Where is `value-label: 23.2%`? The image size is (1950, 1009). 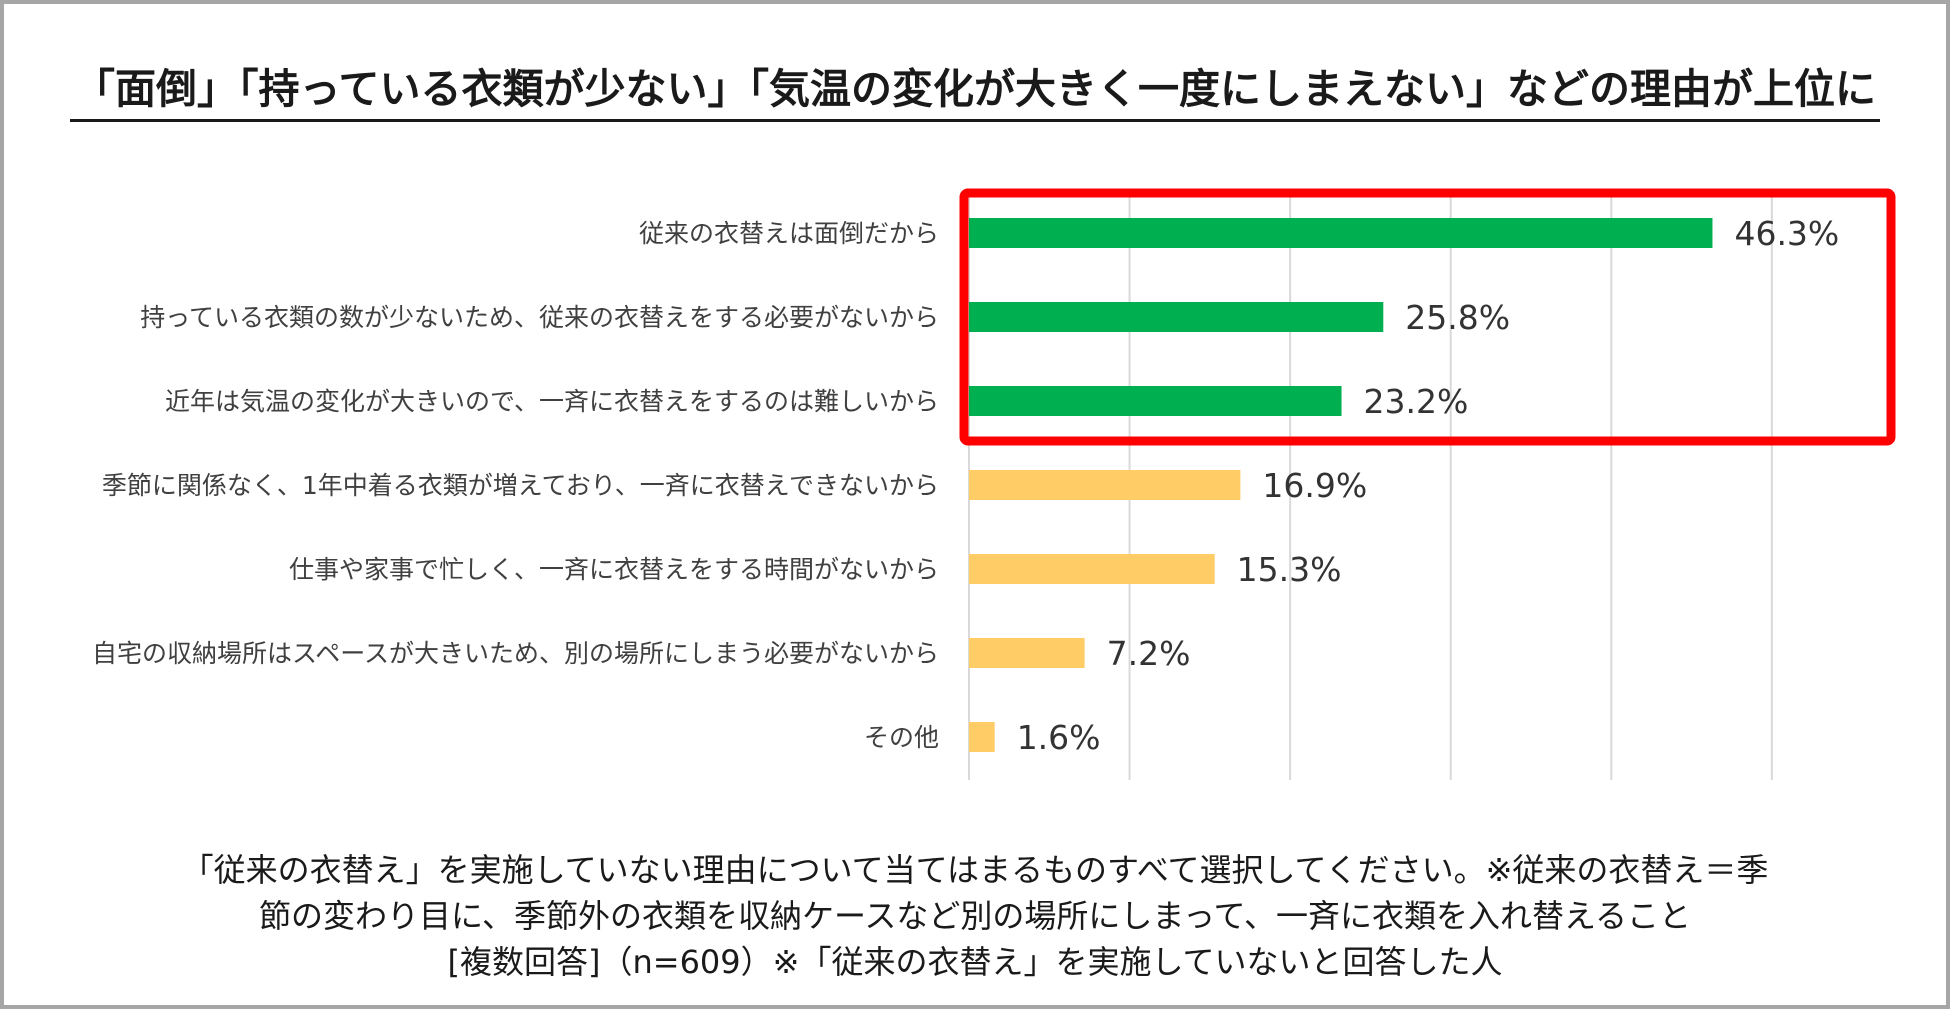
value-label: 23.2% is located at coordinates (1416, 401).